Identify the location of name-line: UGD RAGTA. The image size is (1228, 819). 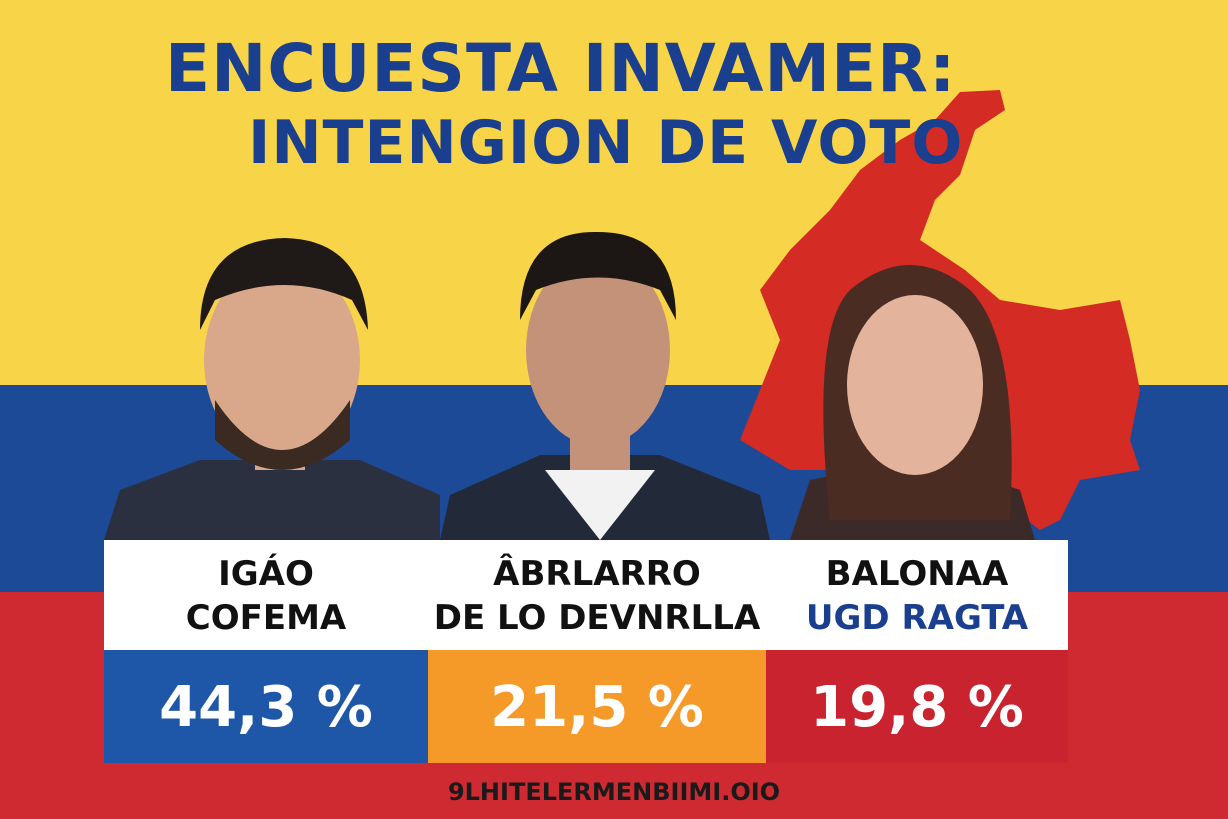
(917, 618).